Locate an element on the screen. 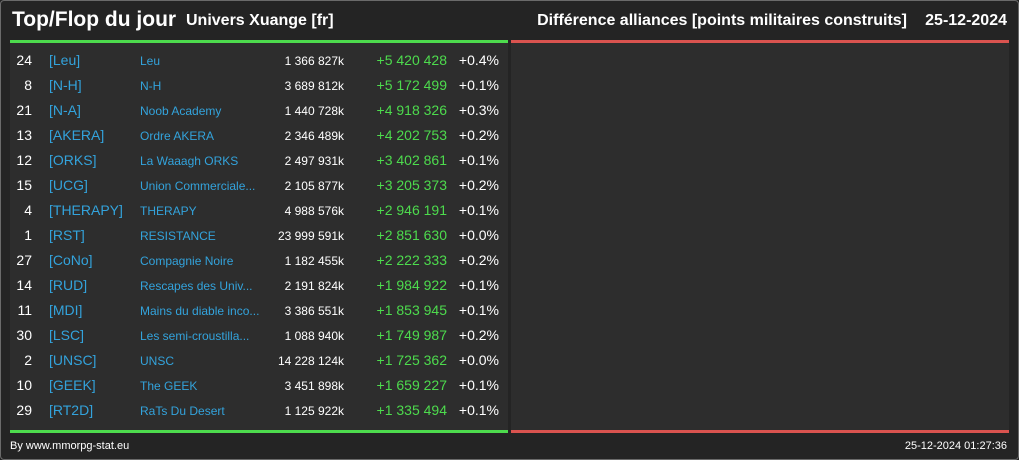  alliance-tag-link: [LSC] is located at coordinates (67, 335).